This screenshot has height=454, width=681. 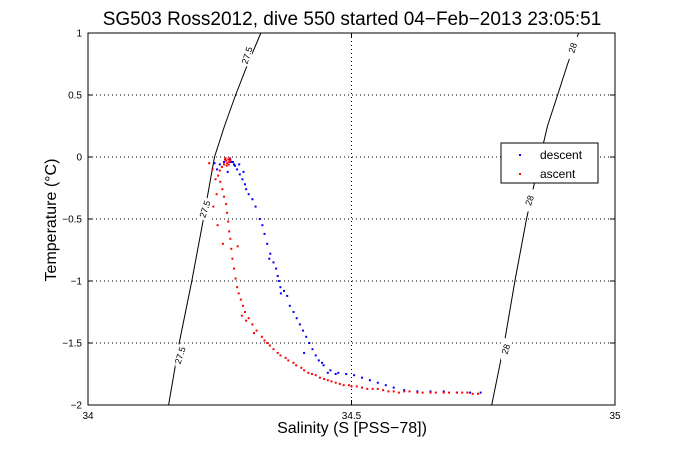 What do you see at coordinates (77, 406) in the screenshot?
I see `y-tick-label: −2` at bounding box center [77, 406].